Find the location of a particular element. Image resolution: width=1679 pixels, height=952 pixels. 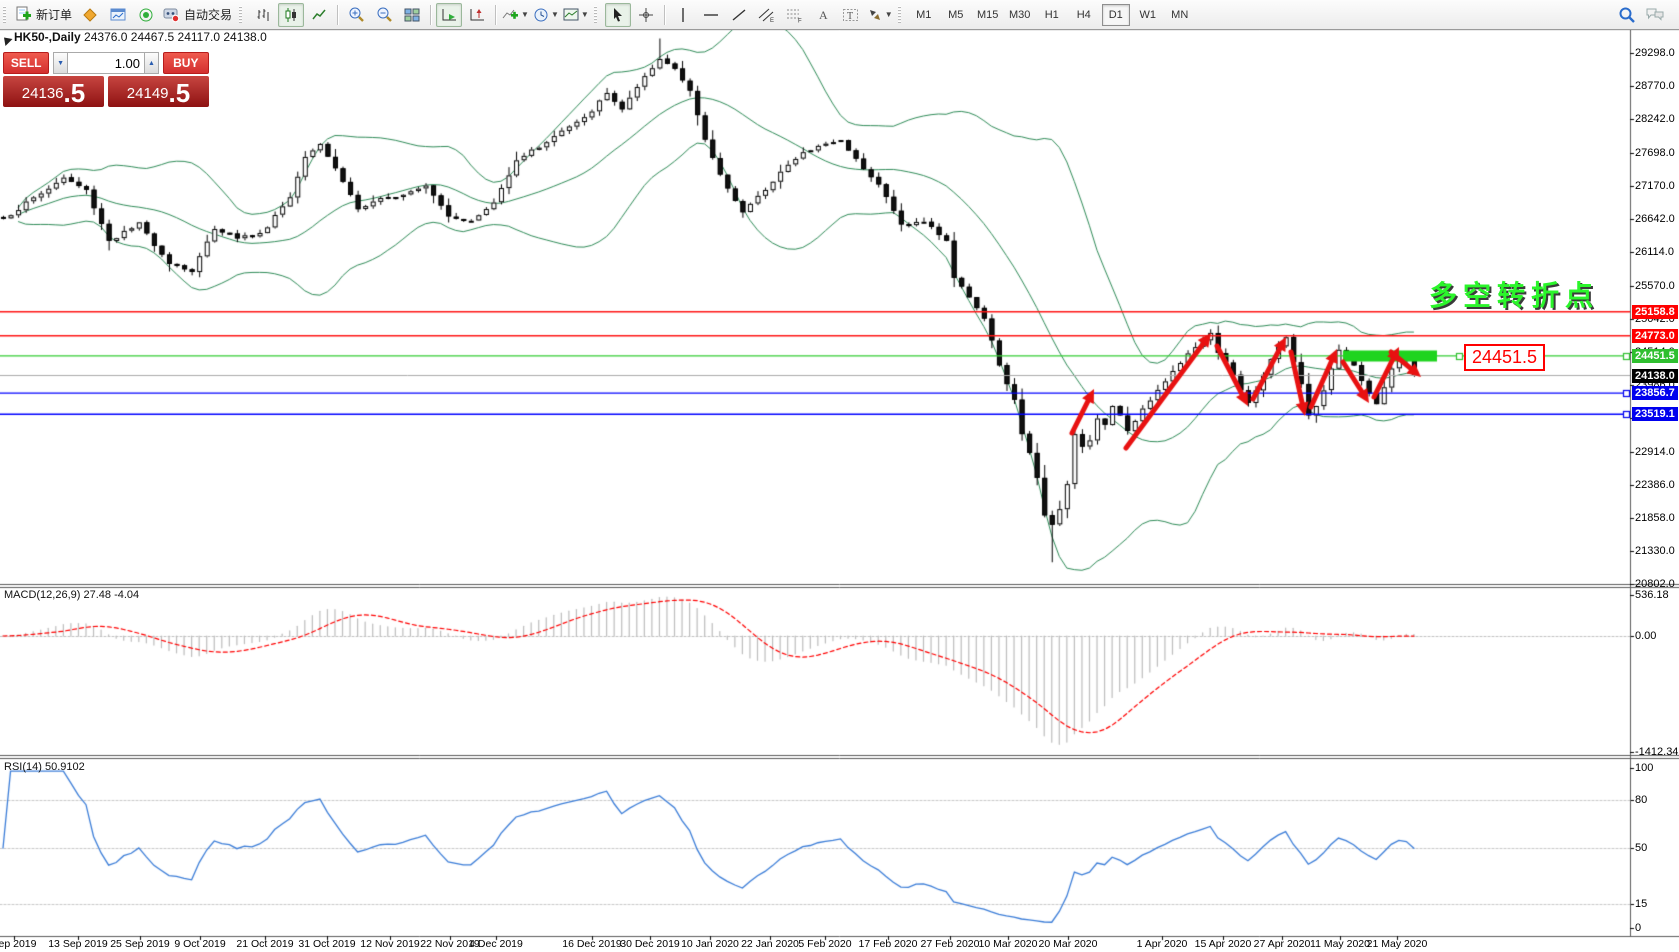

fibonacci-tool-button: F is located at coordinates (795, 15).